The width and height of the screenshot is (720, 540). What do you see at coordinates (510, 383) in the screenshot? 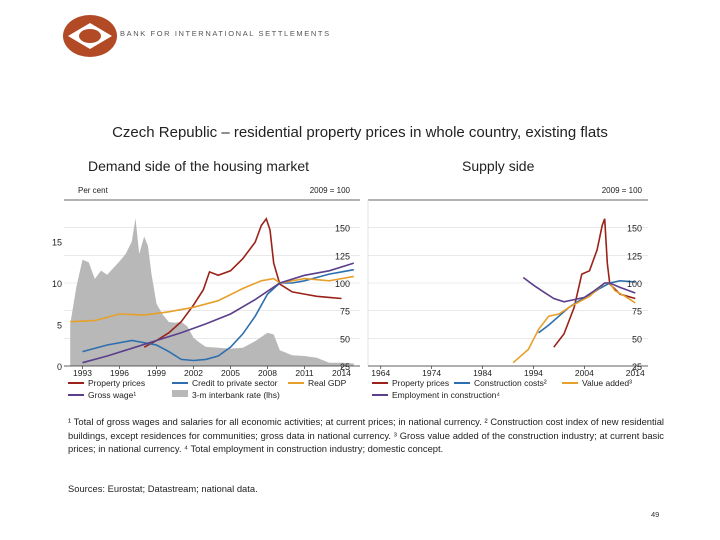
I see `legend-construction-costs-label: Construction costs²` at bounding box center [510, 383].